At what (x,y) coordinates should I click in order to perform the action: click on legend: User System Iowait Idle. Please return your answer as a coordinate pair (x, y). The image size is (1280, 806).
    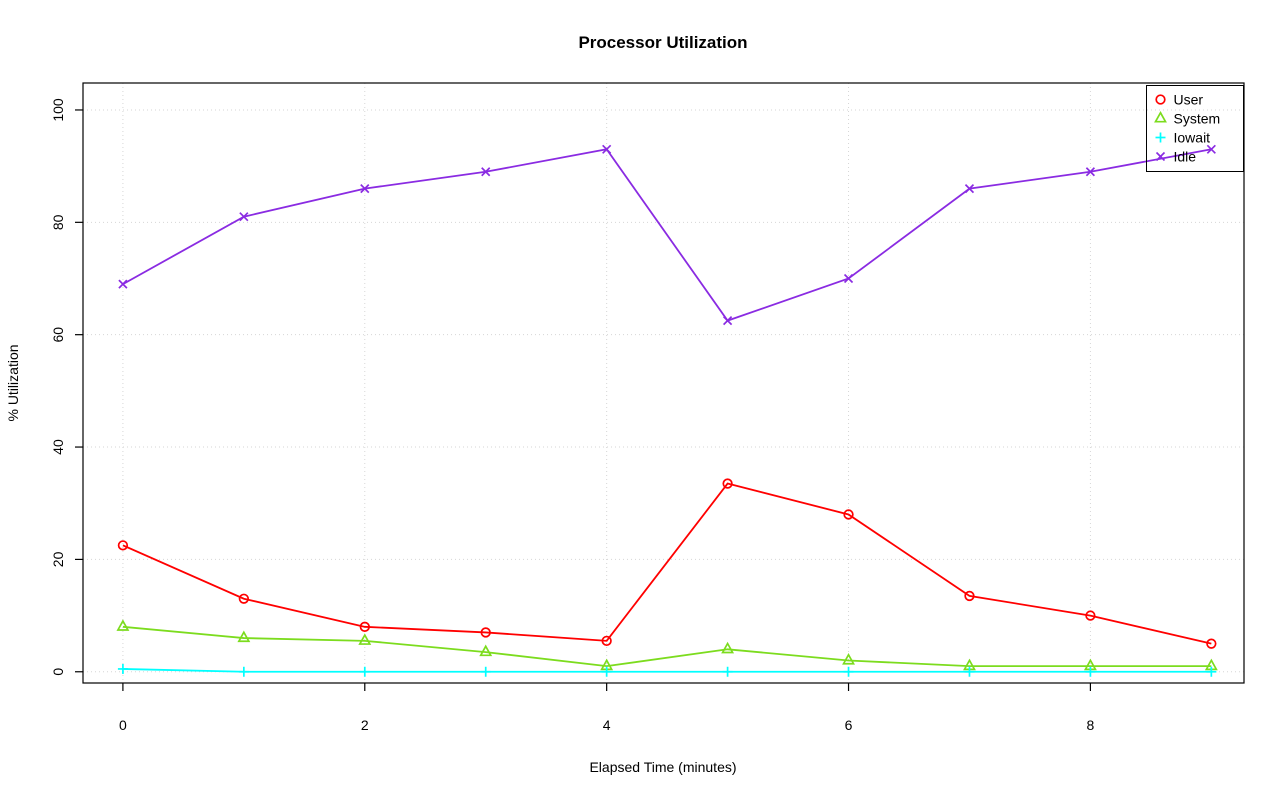
    Looking at the image, I should click on (1195, 128).